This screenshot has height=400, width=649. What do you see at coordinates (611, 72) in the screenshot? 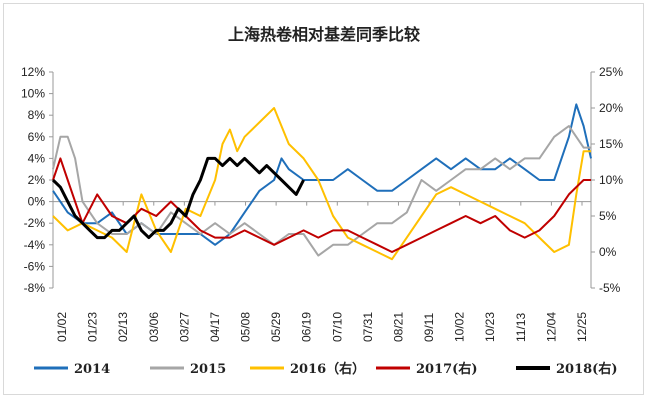
I see `y-right-tick-label: 25%` at bounding box center [611, 72].